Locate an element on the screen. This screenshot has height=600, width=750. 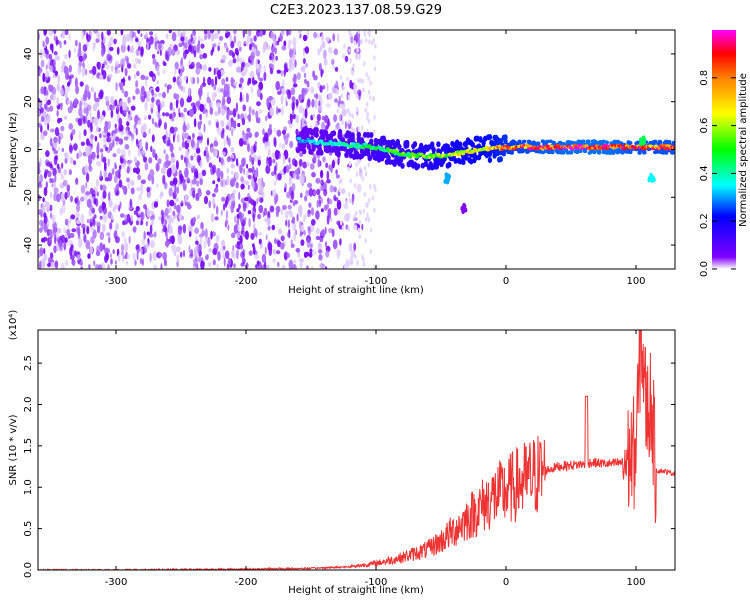
y-tick-label: 20 is located at coordinates (28, 101).